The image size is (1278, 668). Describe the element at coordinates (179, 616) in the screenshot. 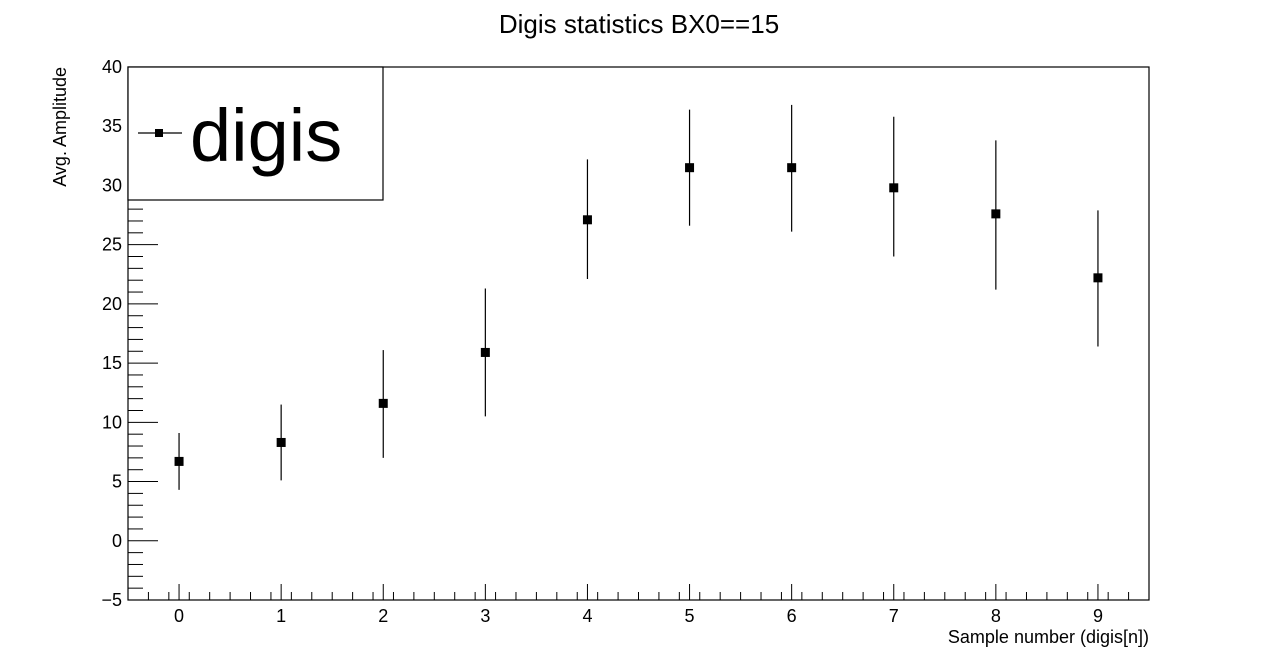

I see `x-tick-label: 0` at that location.